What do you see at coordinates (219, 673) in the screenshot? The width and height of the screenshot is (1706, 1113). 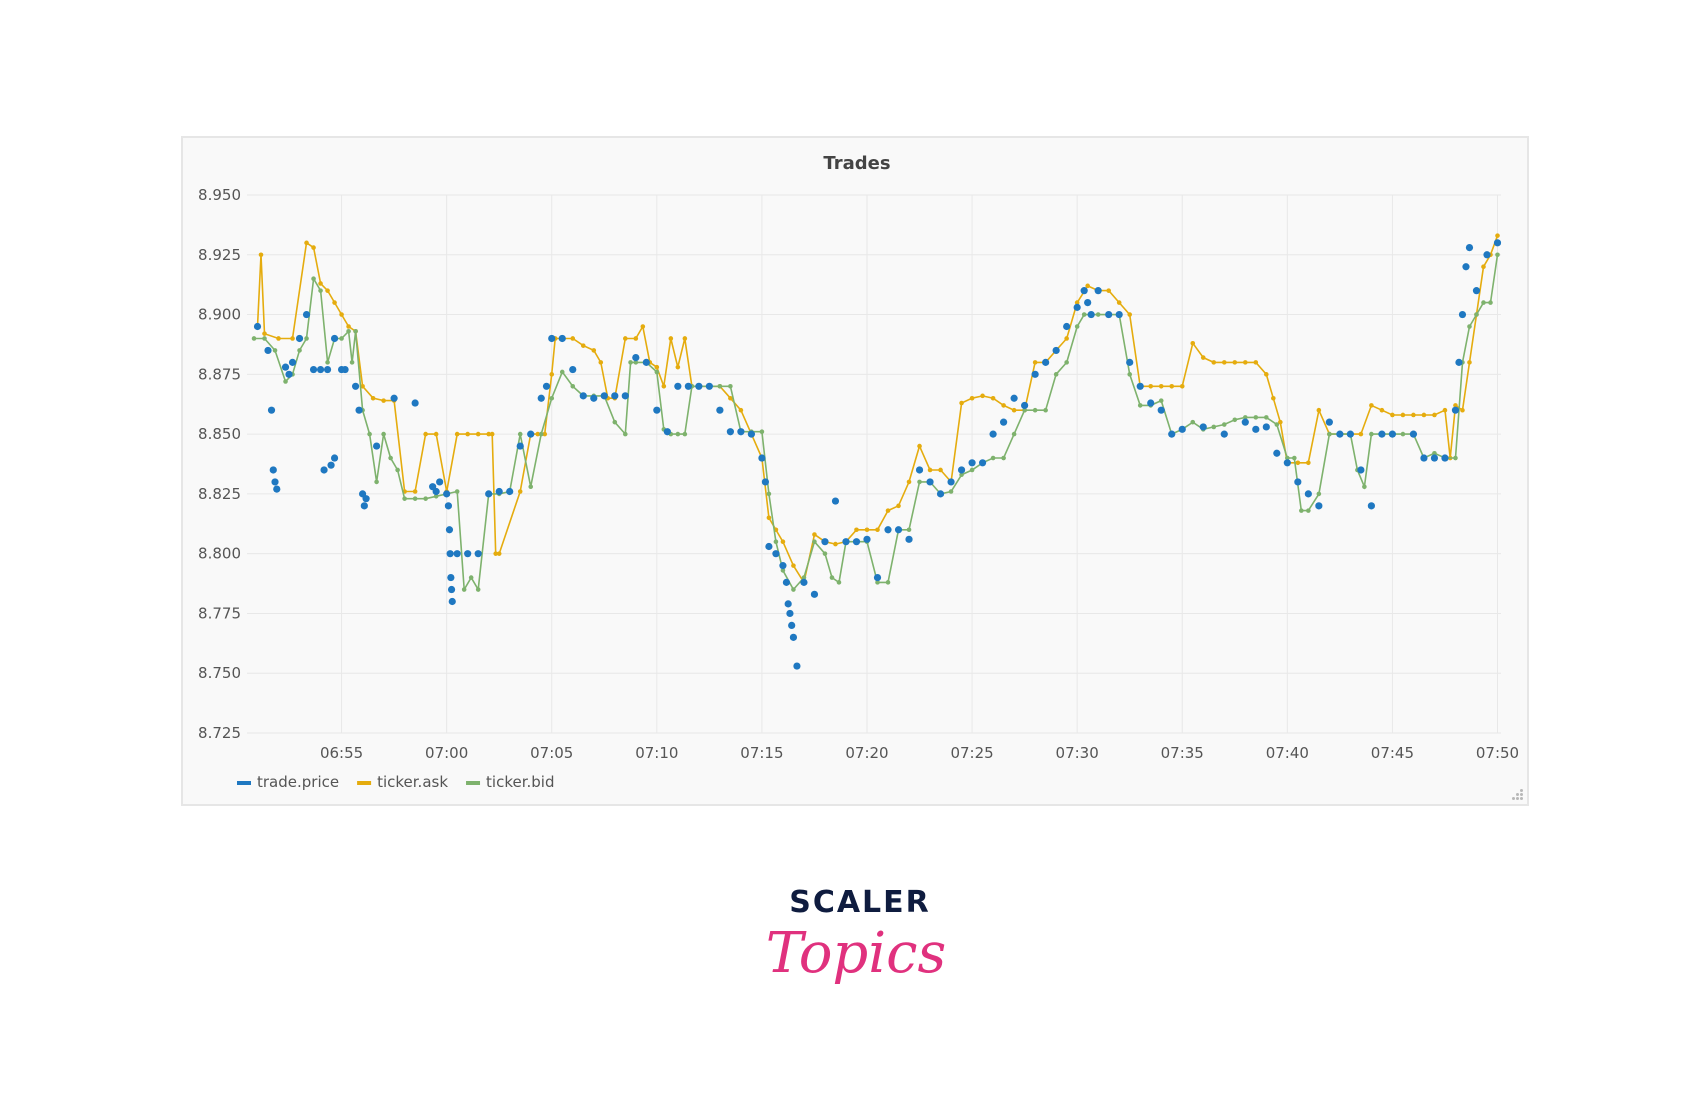 I see `y-tick-label: 8.750` at bounding box center [219, 673].